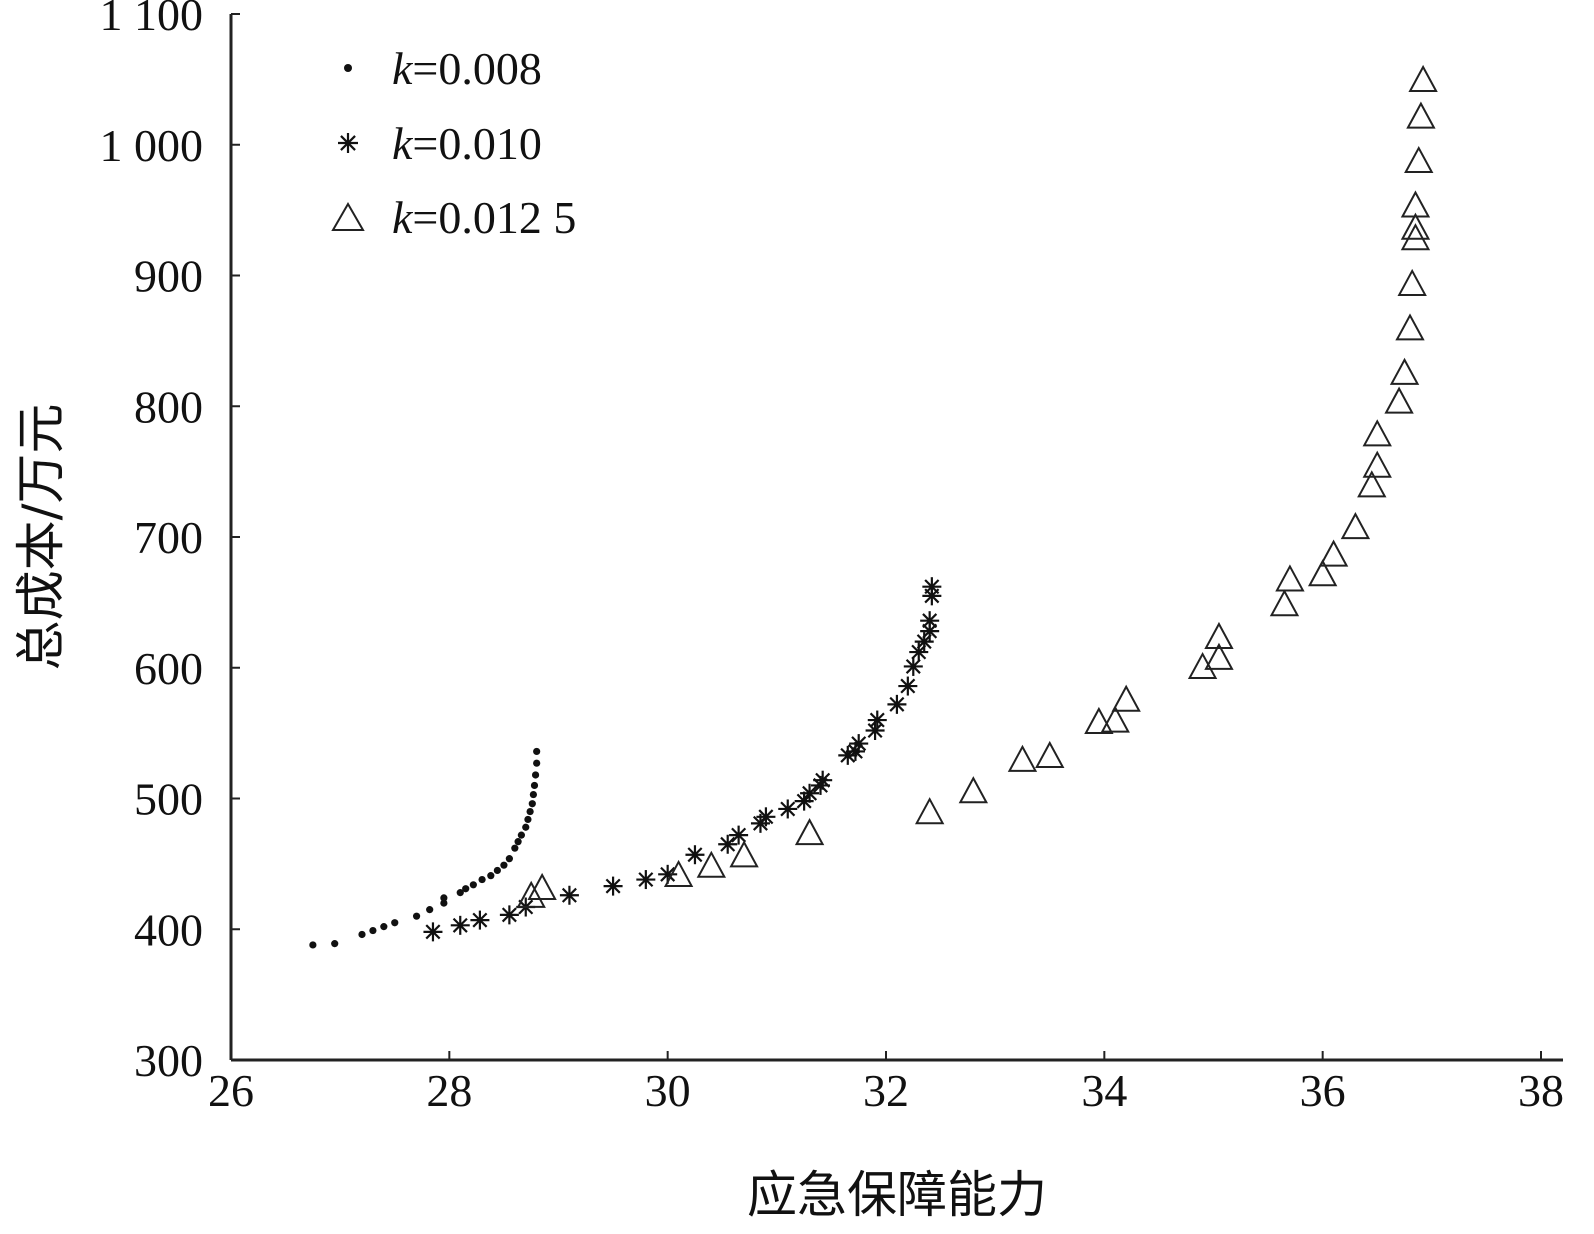  Describe the element at coordinates (152, 20) in the screenshot. I see `y-tick-label: 1 100` at that location.